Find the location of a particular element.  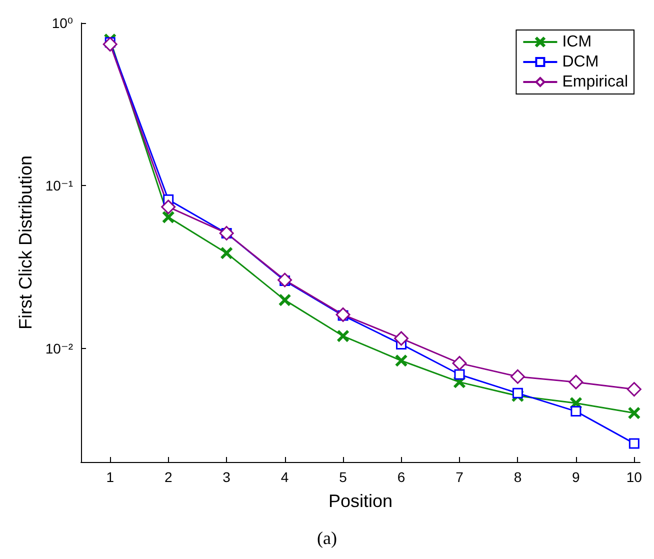

x-tick-label: 8 is located at coordinates (518, 477).